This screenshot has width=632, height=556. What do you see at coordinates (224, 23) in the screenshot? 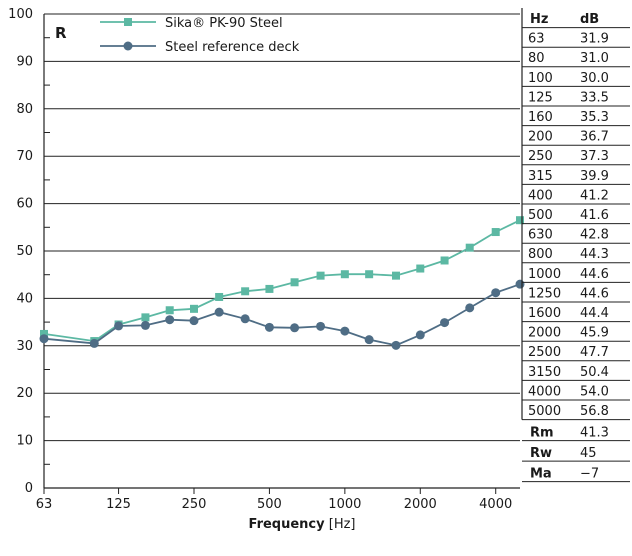
I see `legend-label: Sika® PK-90 Steel` at bounding box center [224, 23].